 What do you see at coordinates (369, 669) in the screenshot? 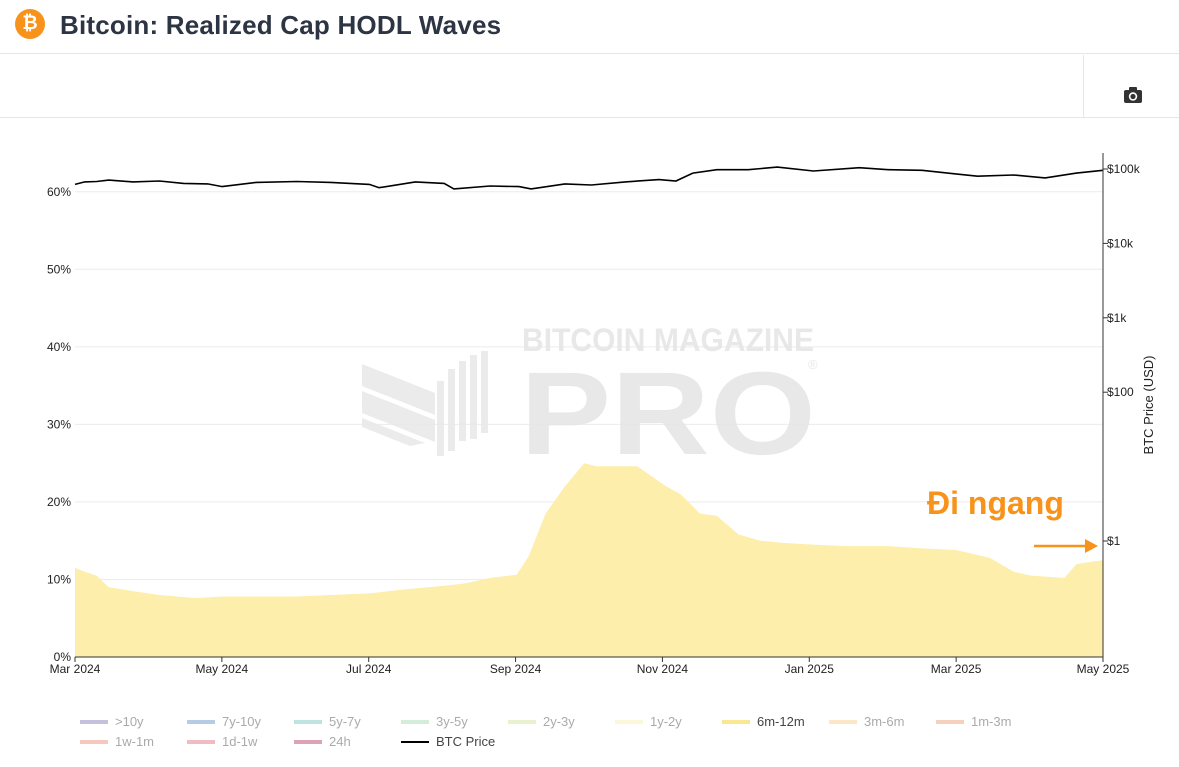
I see `x-tick-label: Jul 2024` at bounding box center [369, 669].